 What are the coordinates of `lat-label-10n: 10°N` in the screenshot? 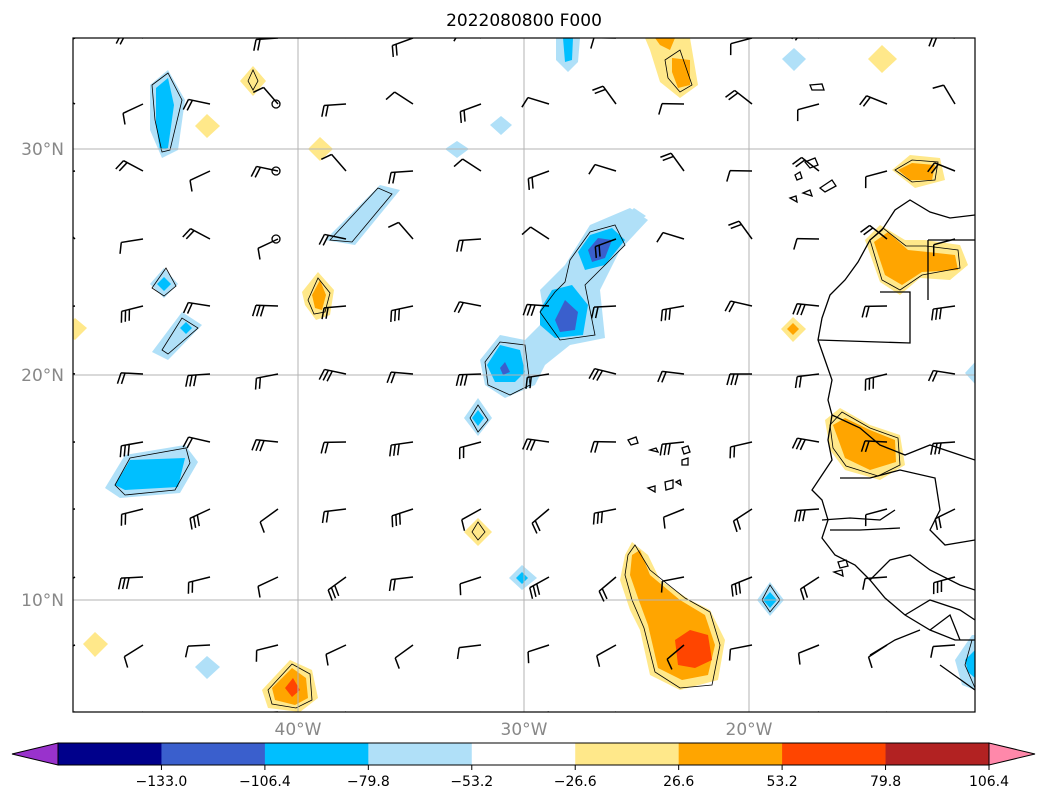 It's located at (42, 601).